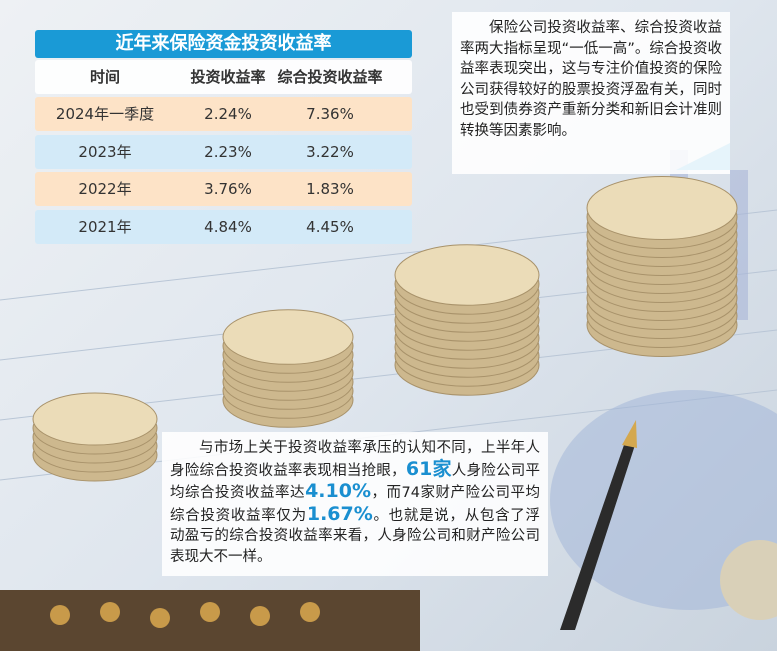 The height and width of the screenshot is (651, 777). Describe the element at coordinates (338, 491) in the screenshot. I see `highlight-text: 4.10%` at that location.